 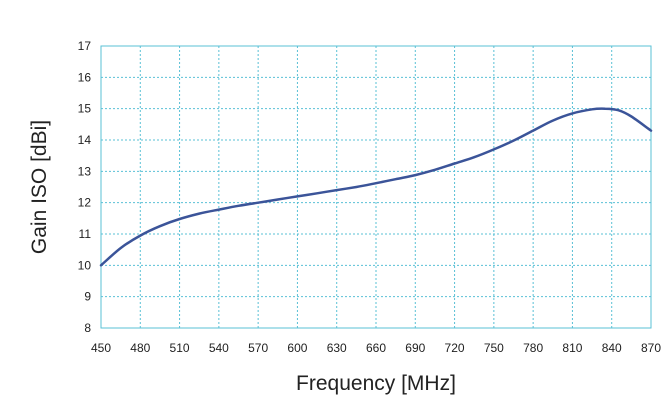 I want to click on x-tick-label-10: 750, so click(x=494, y=348).